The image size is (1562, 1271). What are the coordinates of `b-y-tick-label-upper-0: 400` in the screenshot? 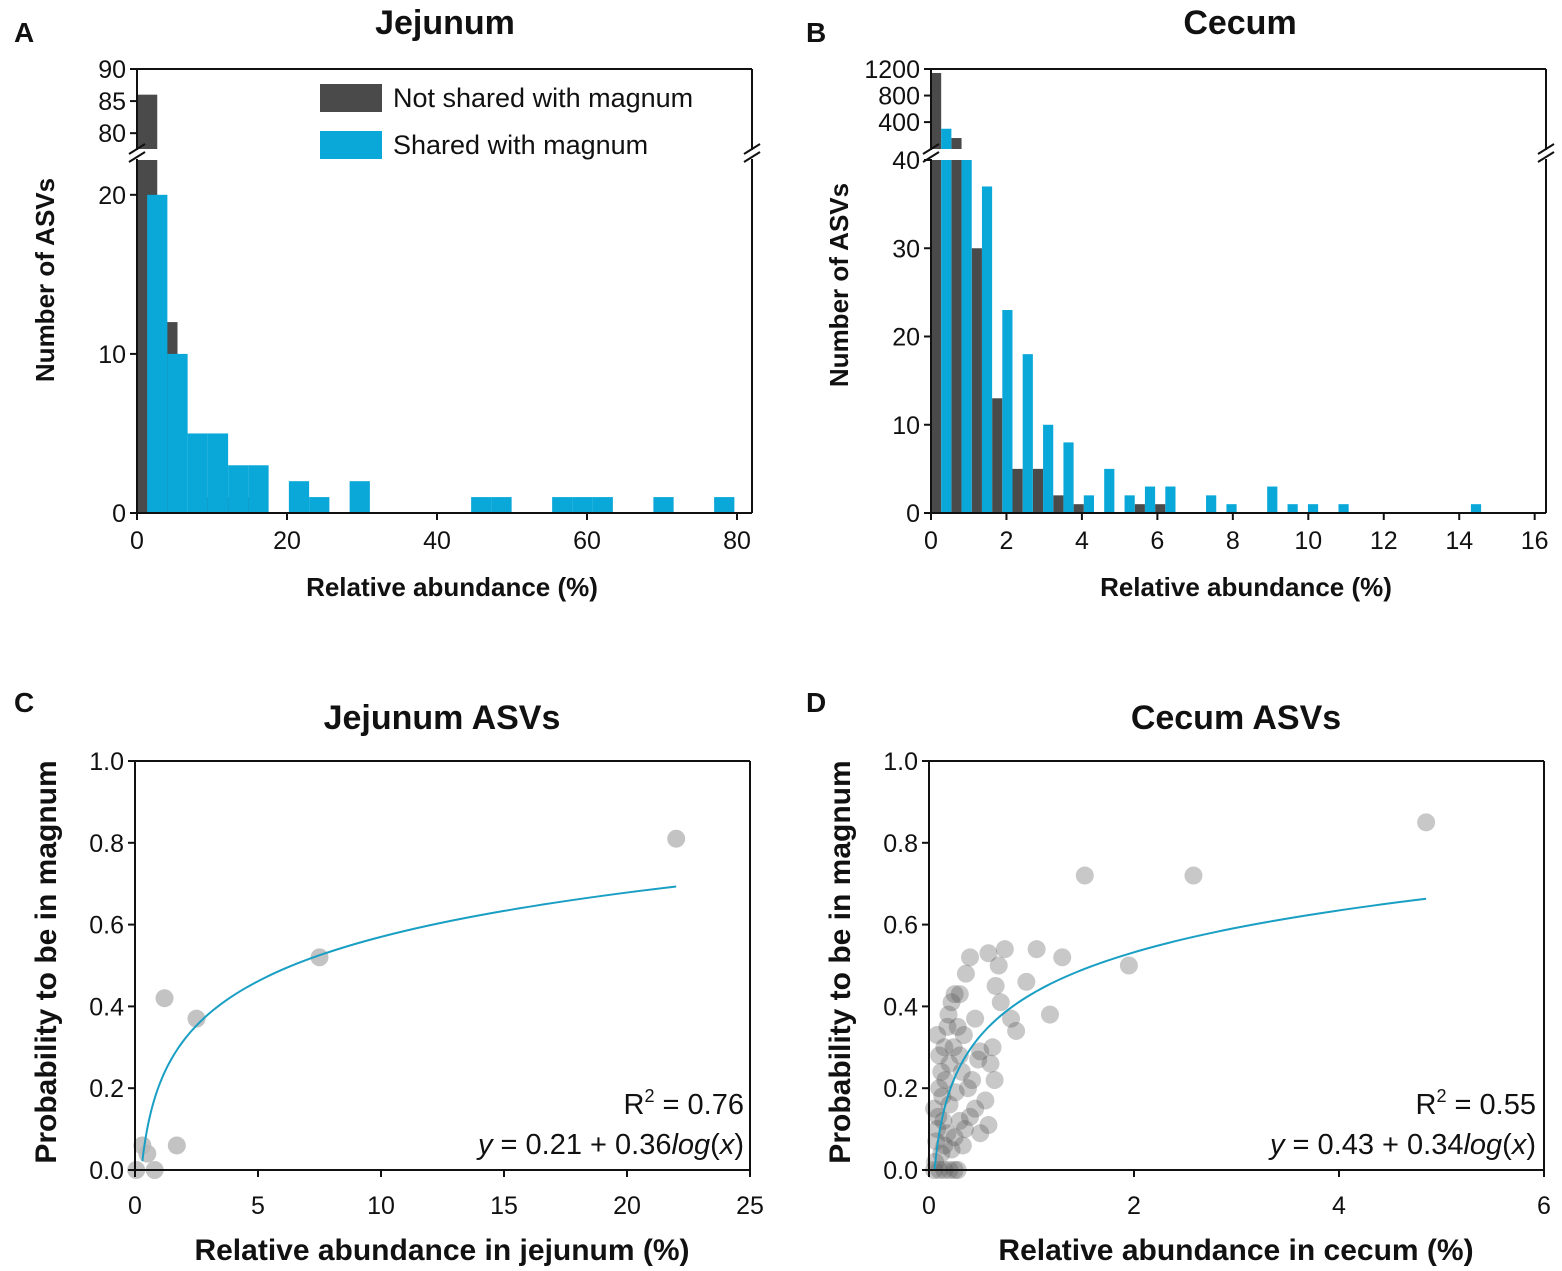 It's located at (899, 123).